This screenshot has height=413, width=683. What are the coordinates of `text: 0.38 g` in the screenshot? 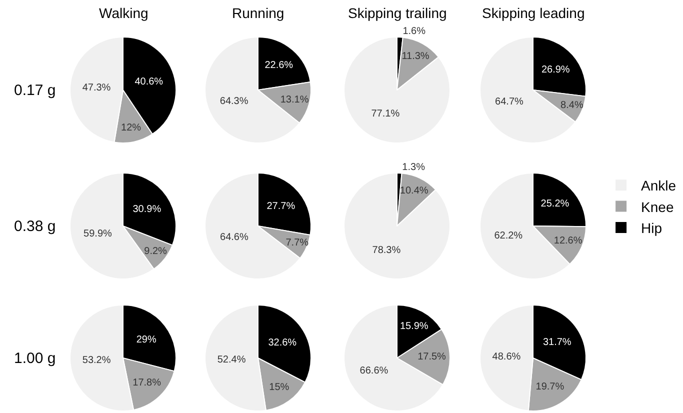 It's located at (35, 226).